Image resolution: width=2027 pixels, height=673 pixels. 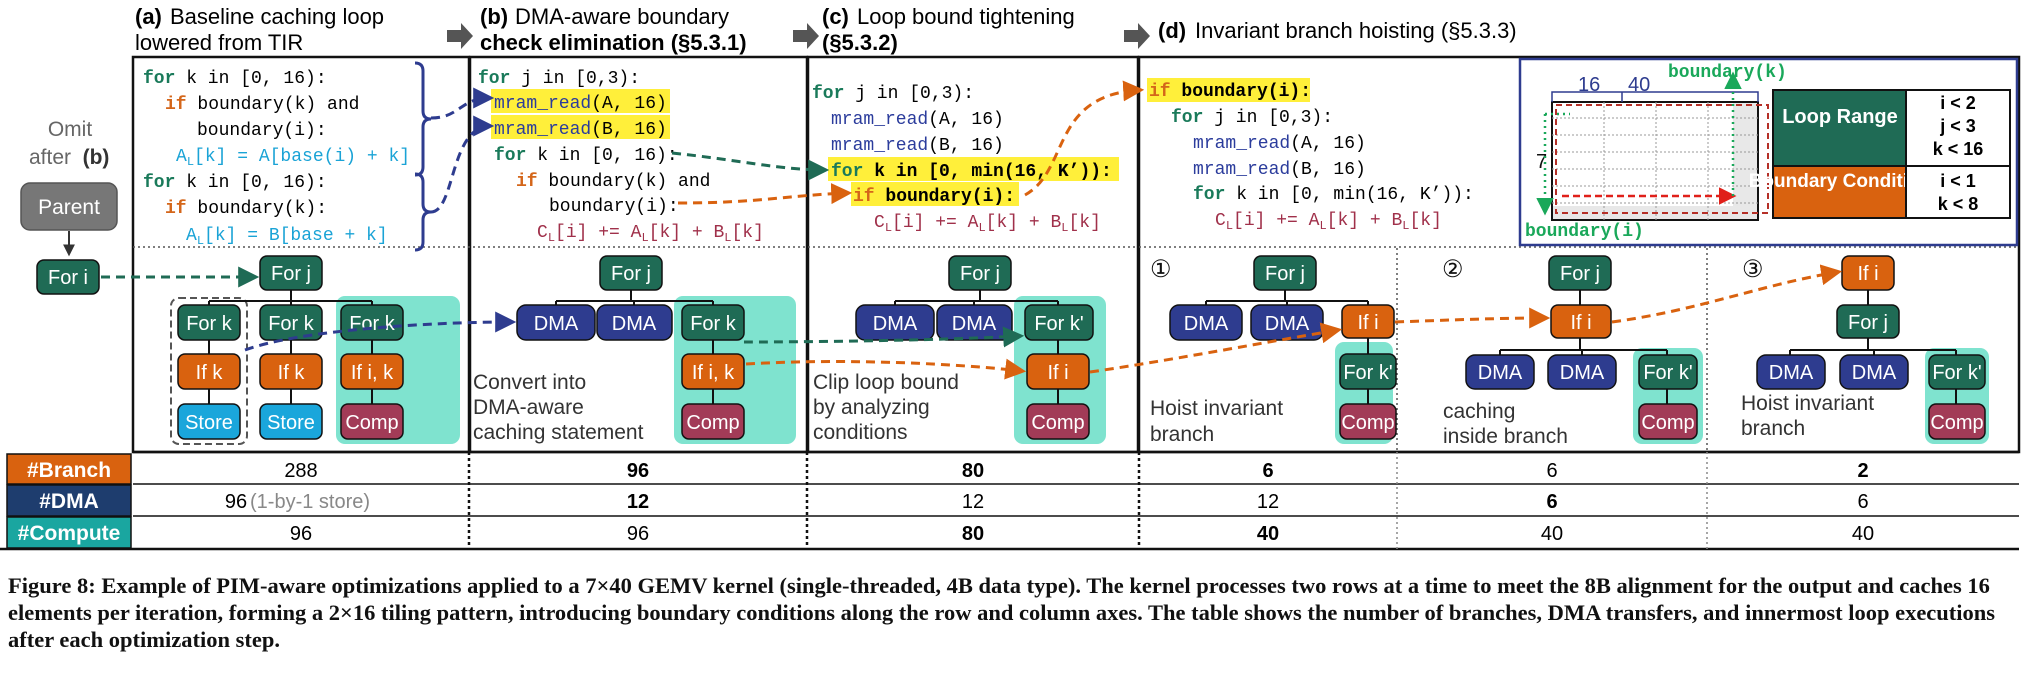 I want to click on svg-text: Clip loop bound, so click(x=886, y=382).